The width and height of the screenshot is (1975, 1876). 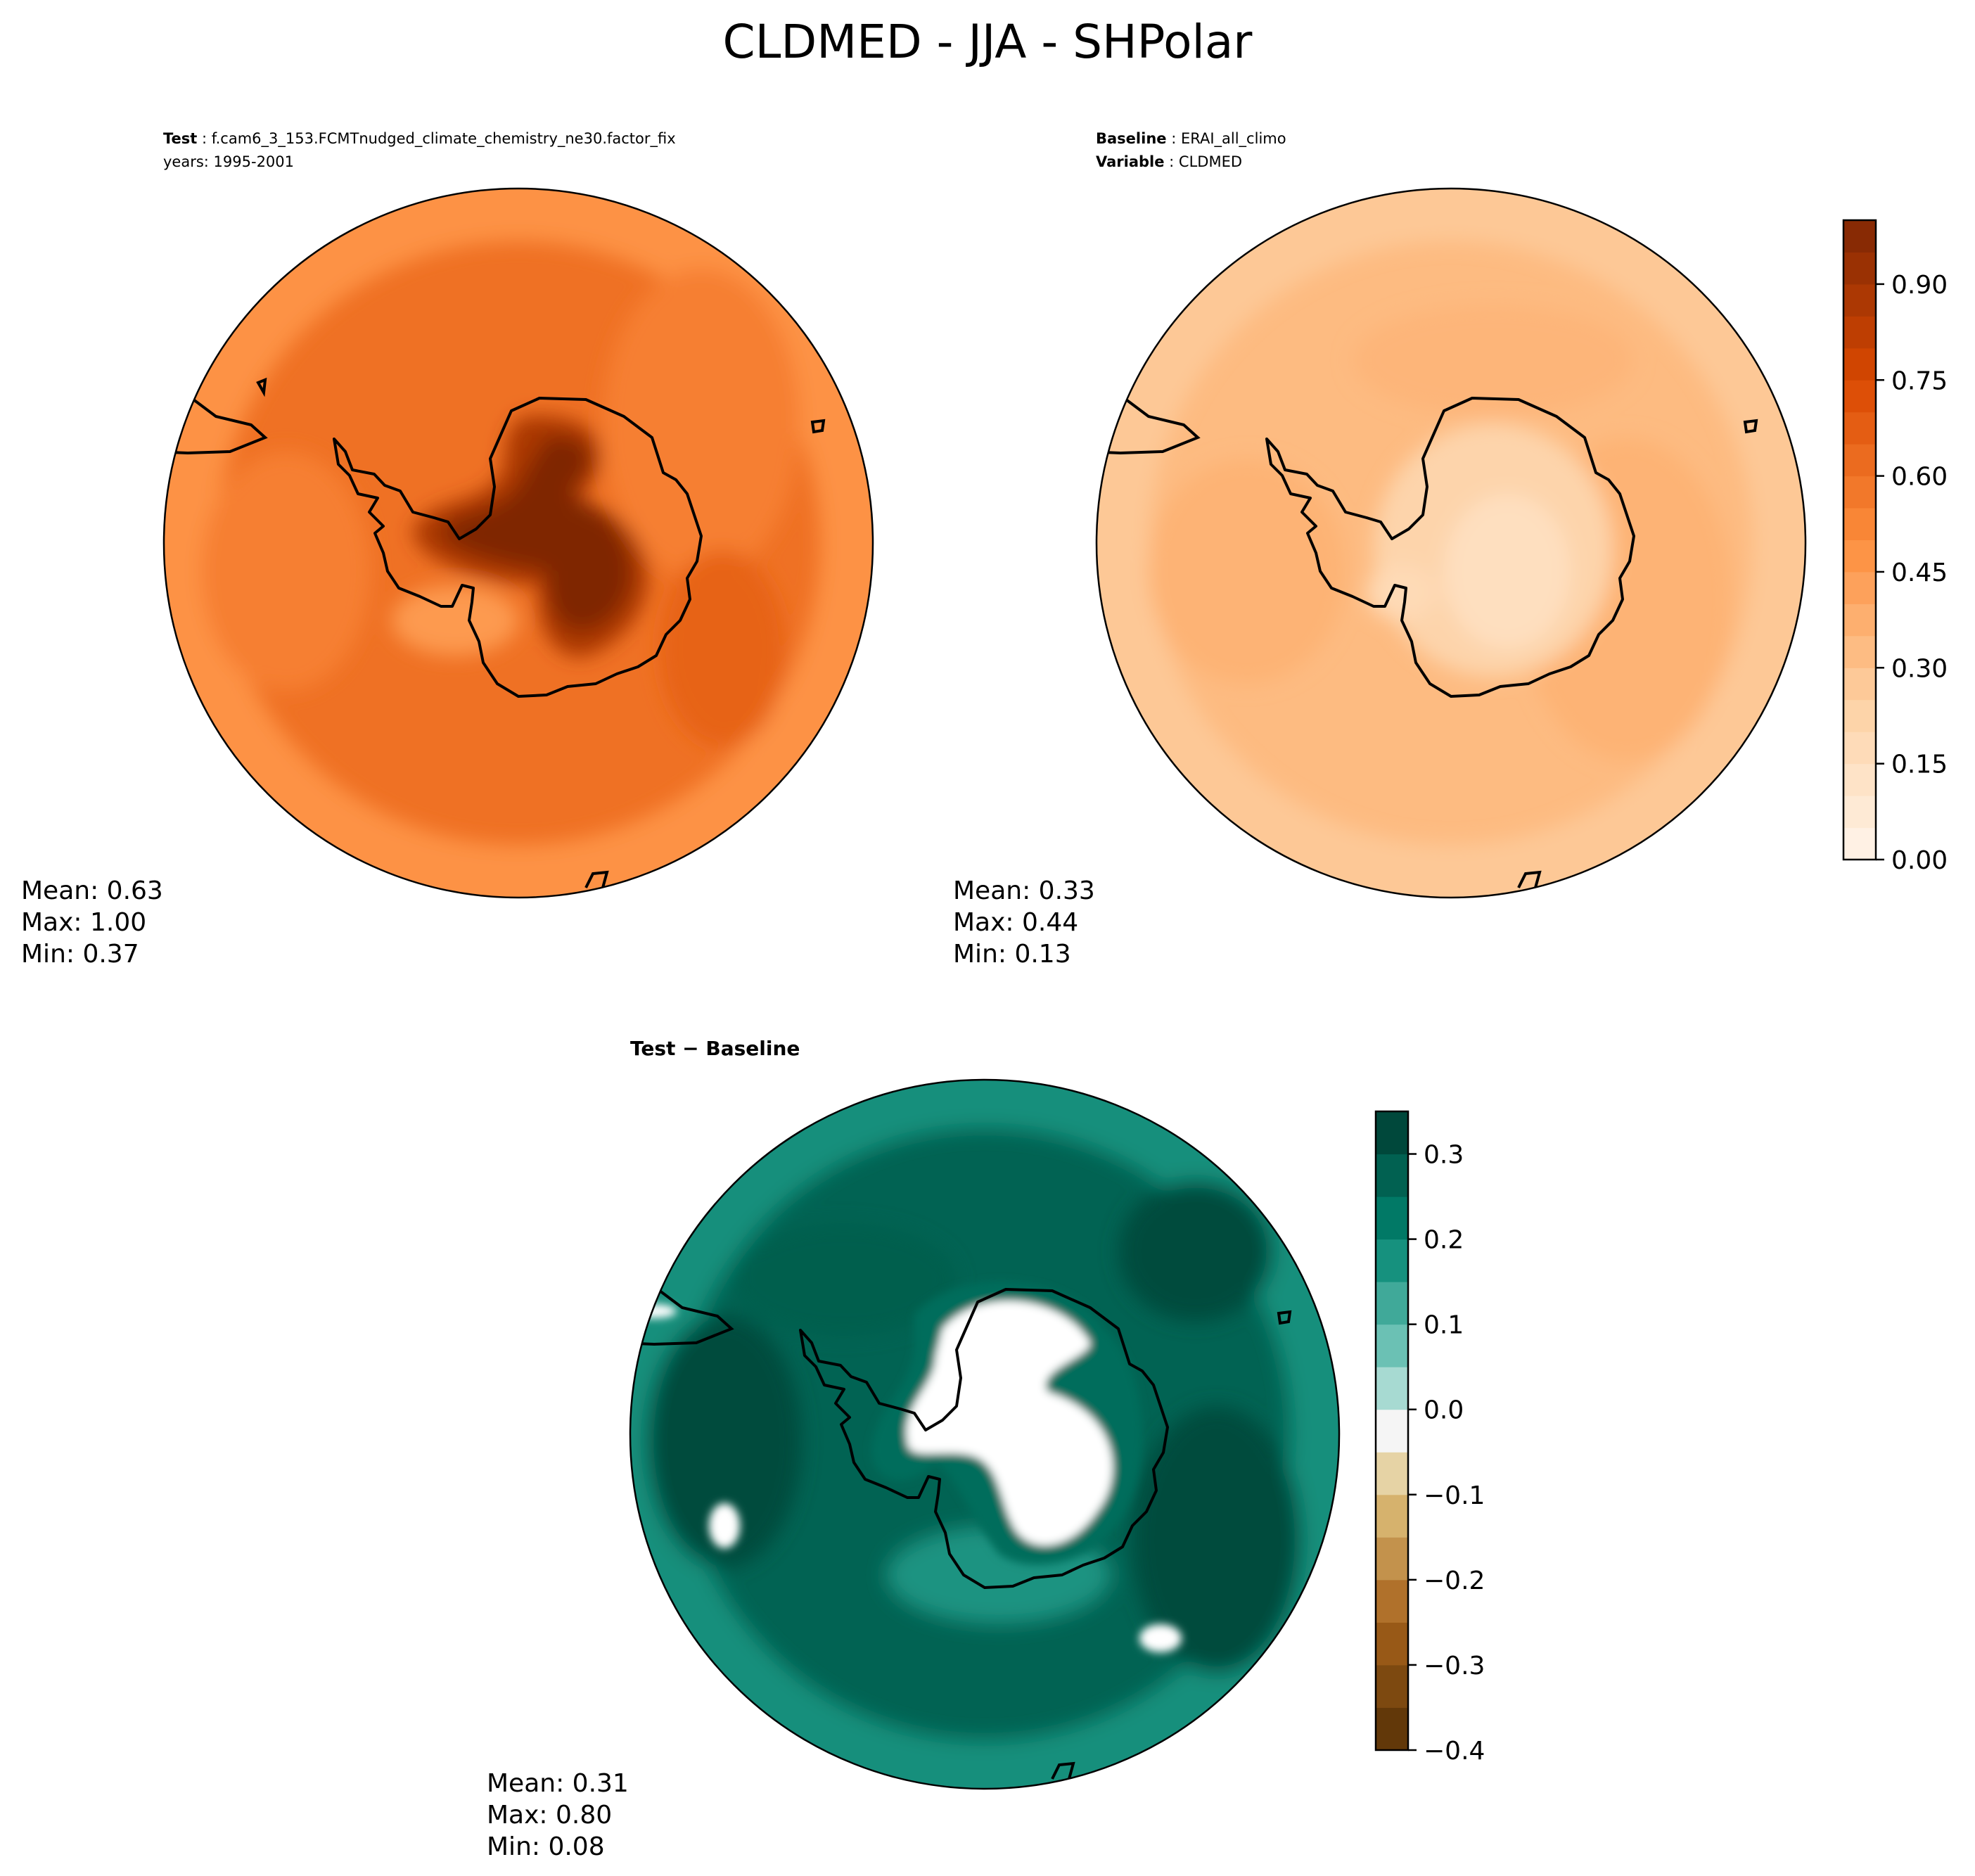 I want to click on difference-colorbar-tick-label: 0.2, so click(x=1444, y=1240).